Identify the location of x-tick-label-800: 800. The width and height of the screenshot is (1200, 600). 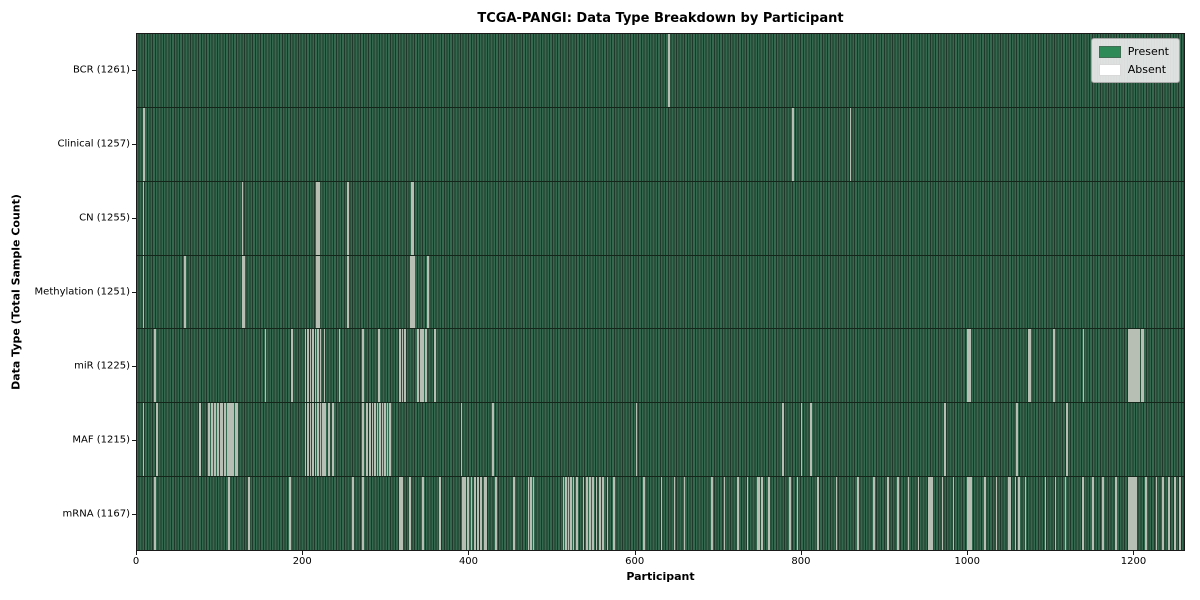
(801, 561).